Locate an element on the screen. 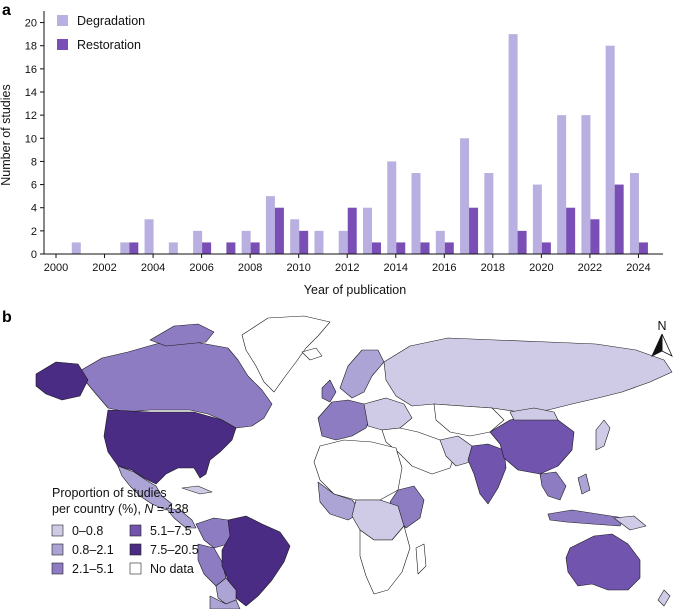 This screenshot has height=609, width=685. bar-restoration-2006 is located at coordinates (207, 248).